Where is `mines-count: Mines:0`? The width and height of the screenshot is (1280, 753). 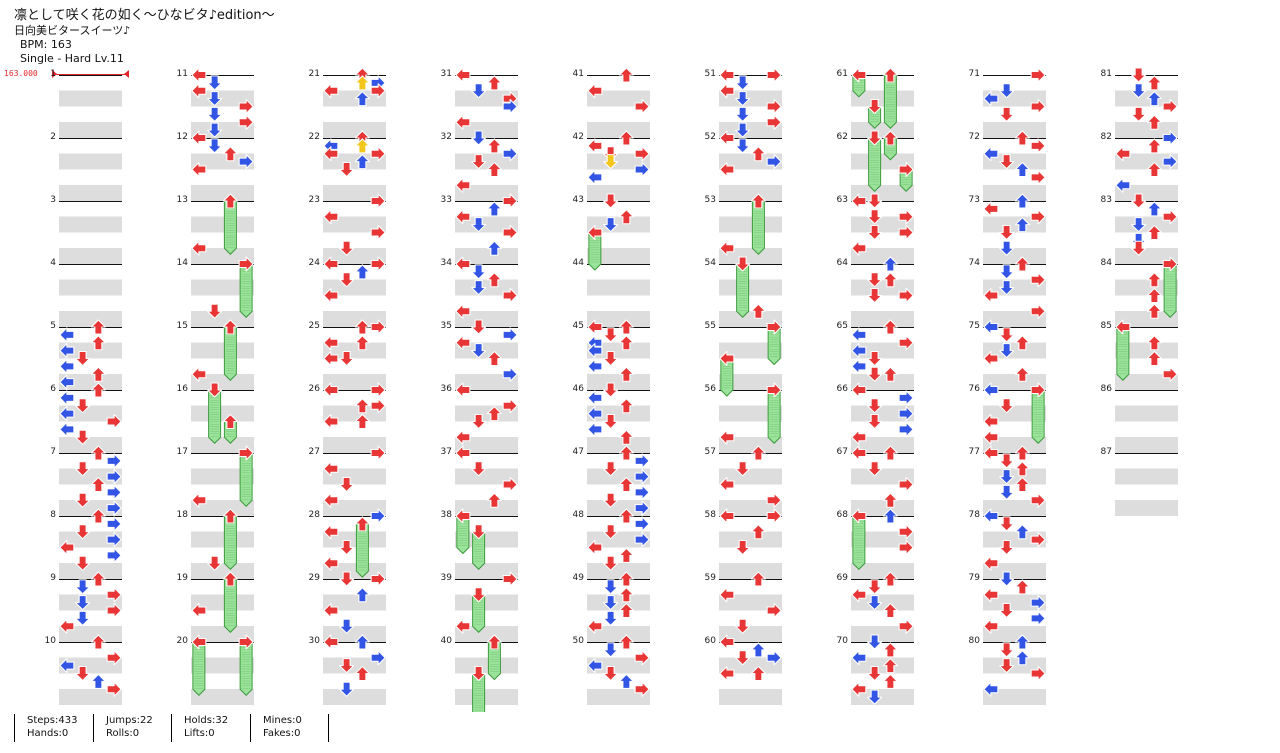
mines-count: Mines:0 is located at coordinates (282, 720).